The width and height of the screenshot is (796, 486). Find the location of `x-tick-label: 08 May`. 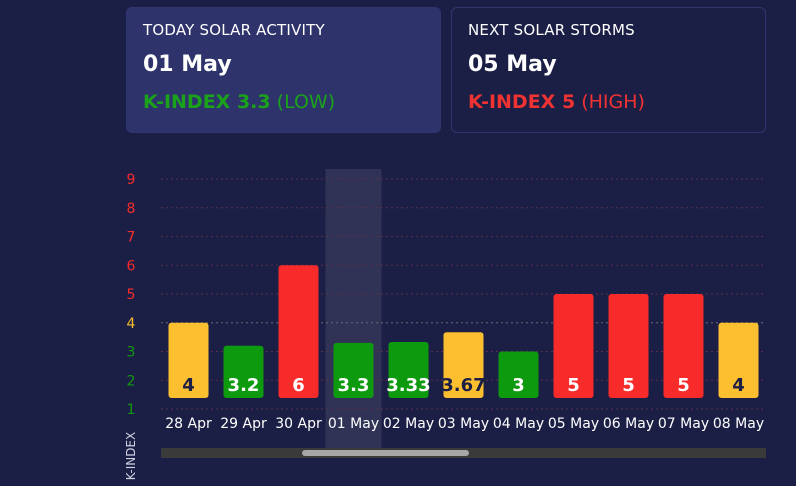

x-tick-label: 08 May is located at coordinates (738, 424).